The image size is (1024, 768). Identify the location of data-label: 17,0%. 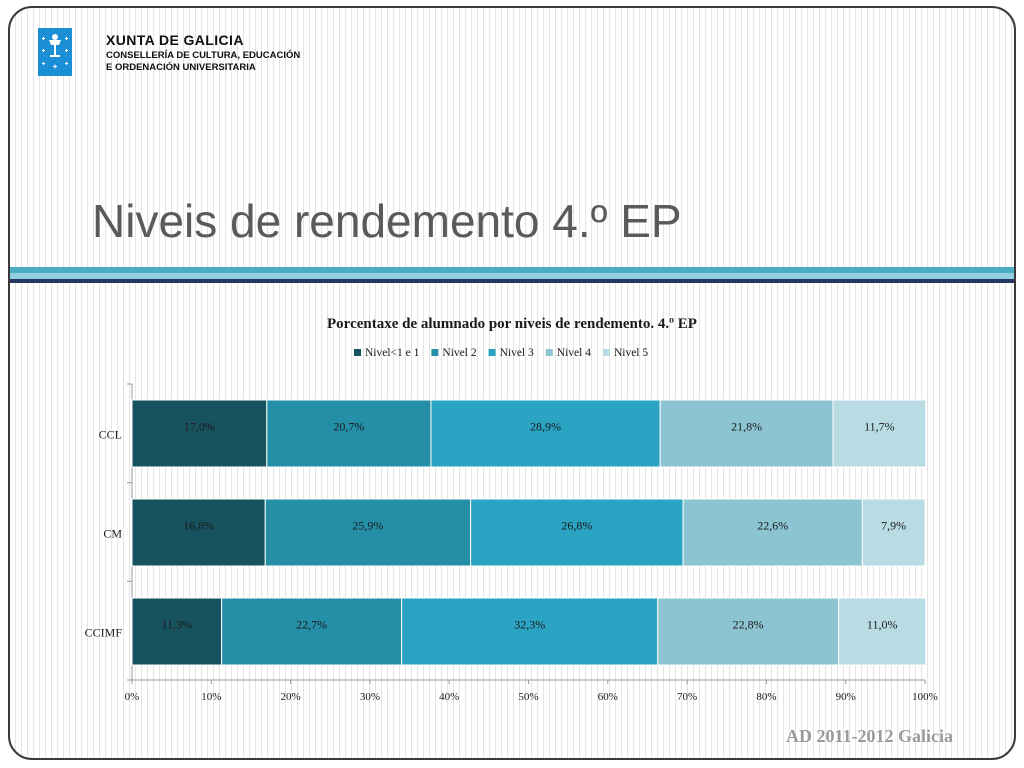
(199, 427).